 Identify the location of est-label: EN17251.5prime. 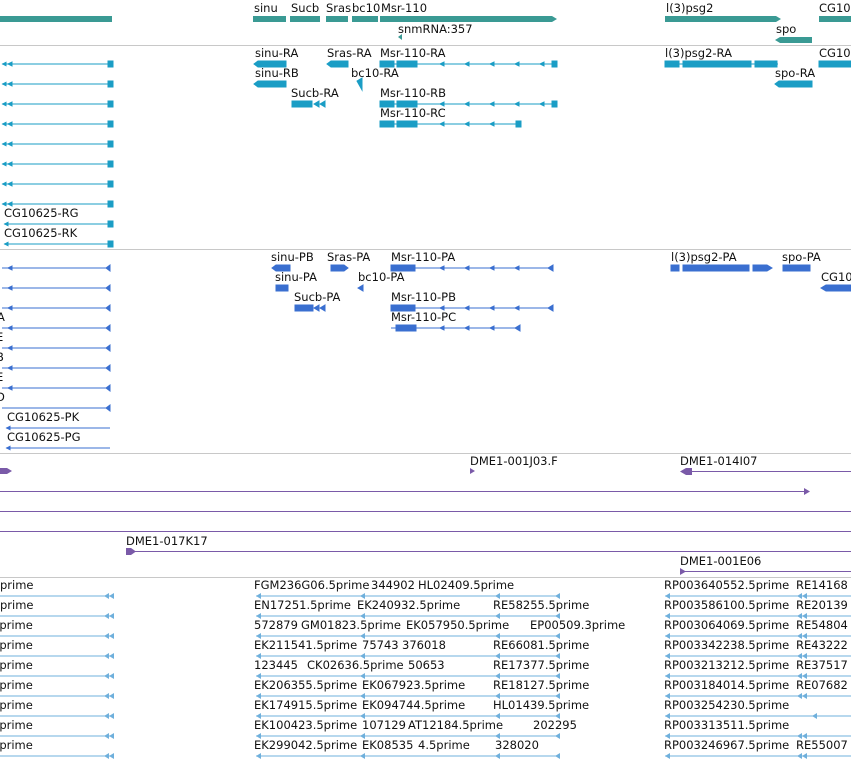
(302, 605).